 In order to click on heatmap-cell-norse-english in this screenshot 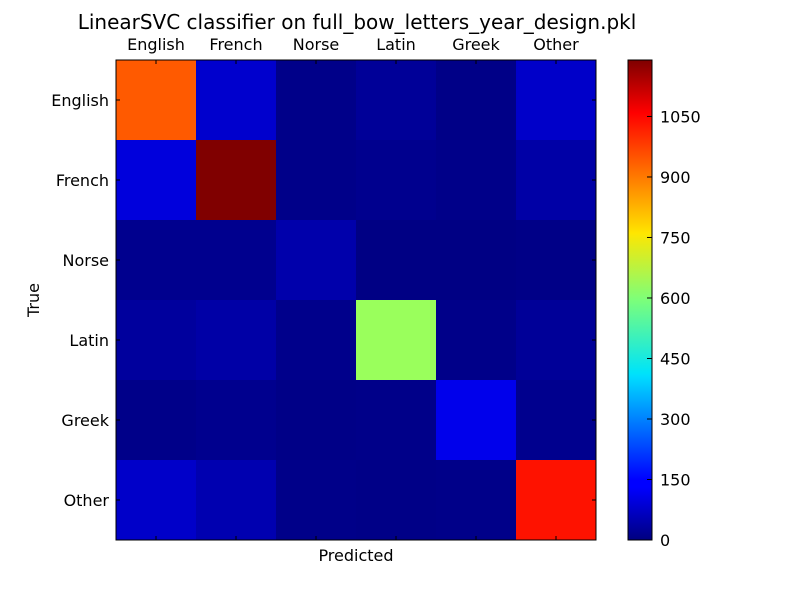, I will do `click(156, 260)`.